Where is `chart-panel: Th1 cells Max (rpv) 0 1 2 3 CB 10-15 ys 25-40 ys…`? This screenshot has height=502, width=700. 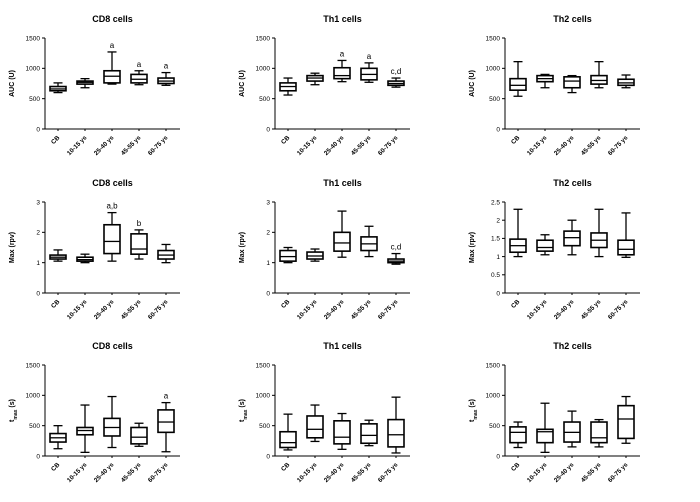
chart-panel: Th1 cells Max (rpv) 0 1 2 3 CB 10-15 ys 25-40 ys… is located at coordinates (324, 249).